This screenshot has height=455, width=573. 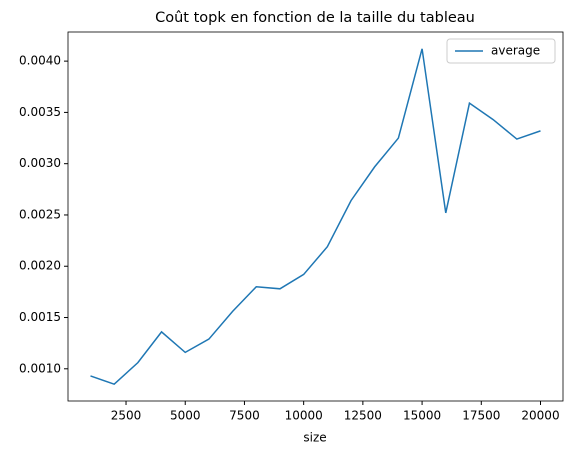 I want to click on y-tick-label: 0.0035, so click(x=40, y=112).